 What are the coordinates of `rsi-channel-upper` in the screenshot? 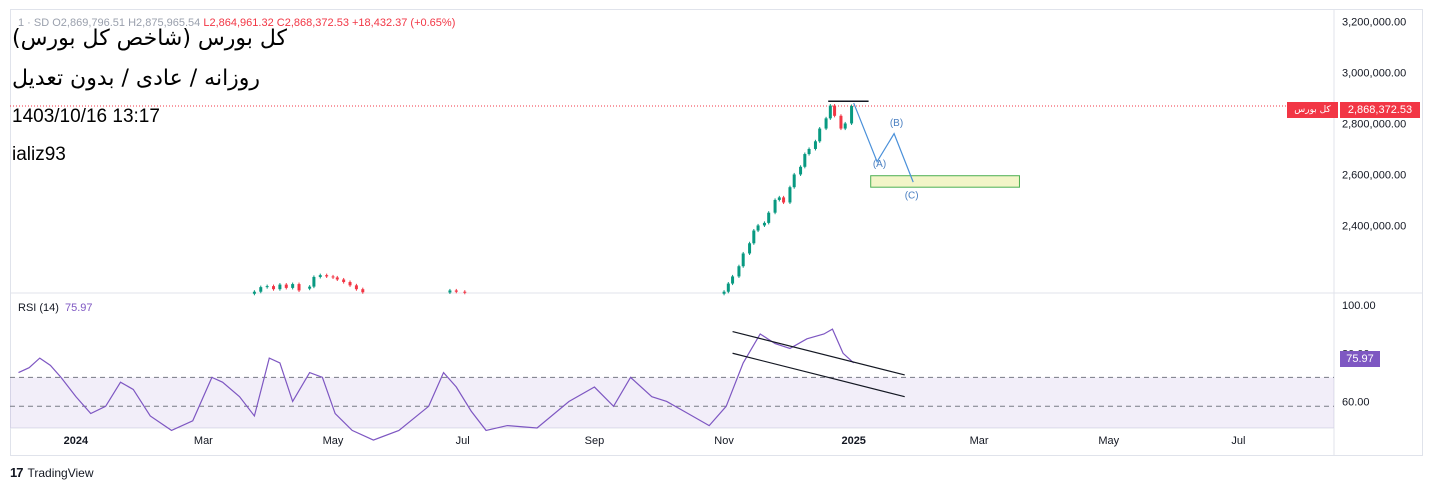 It's located at (818, 353).